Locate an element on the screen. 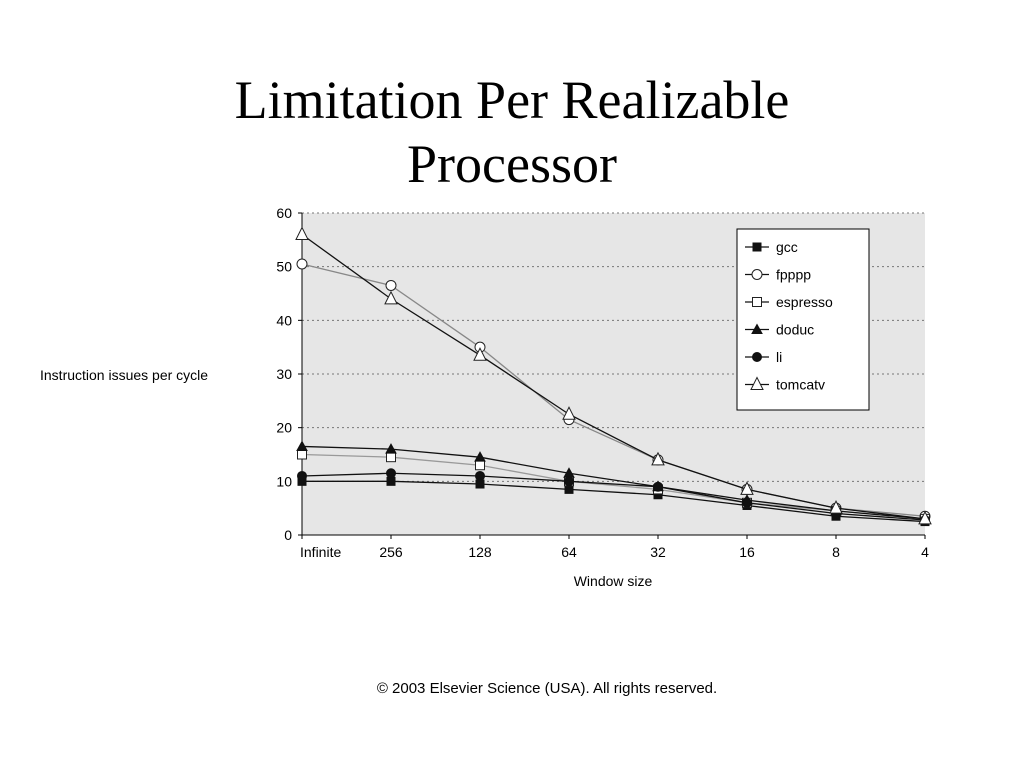 This screenshot has height=768, width=1024. legend: gcc fpppp espresso doduc li tomcatv is located at coordinates (803, 319).